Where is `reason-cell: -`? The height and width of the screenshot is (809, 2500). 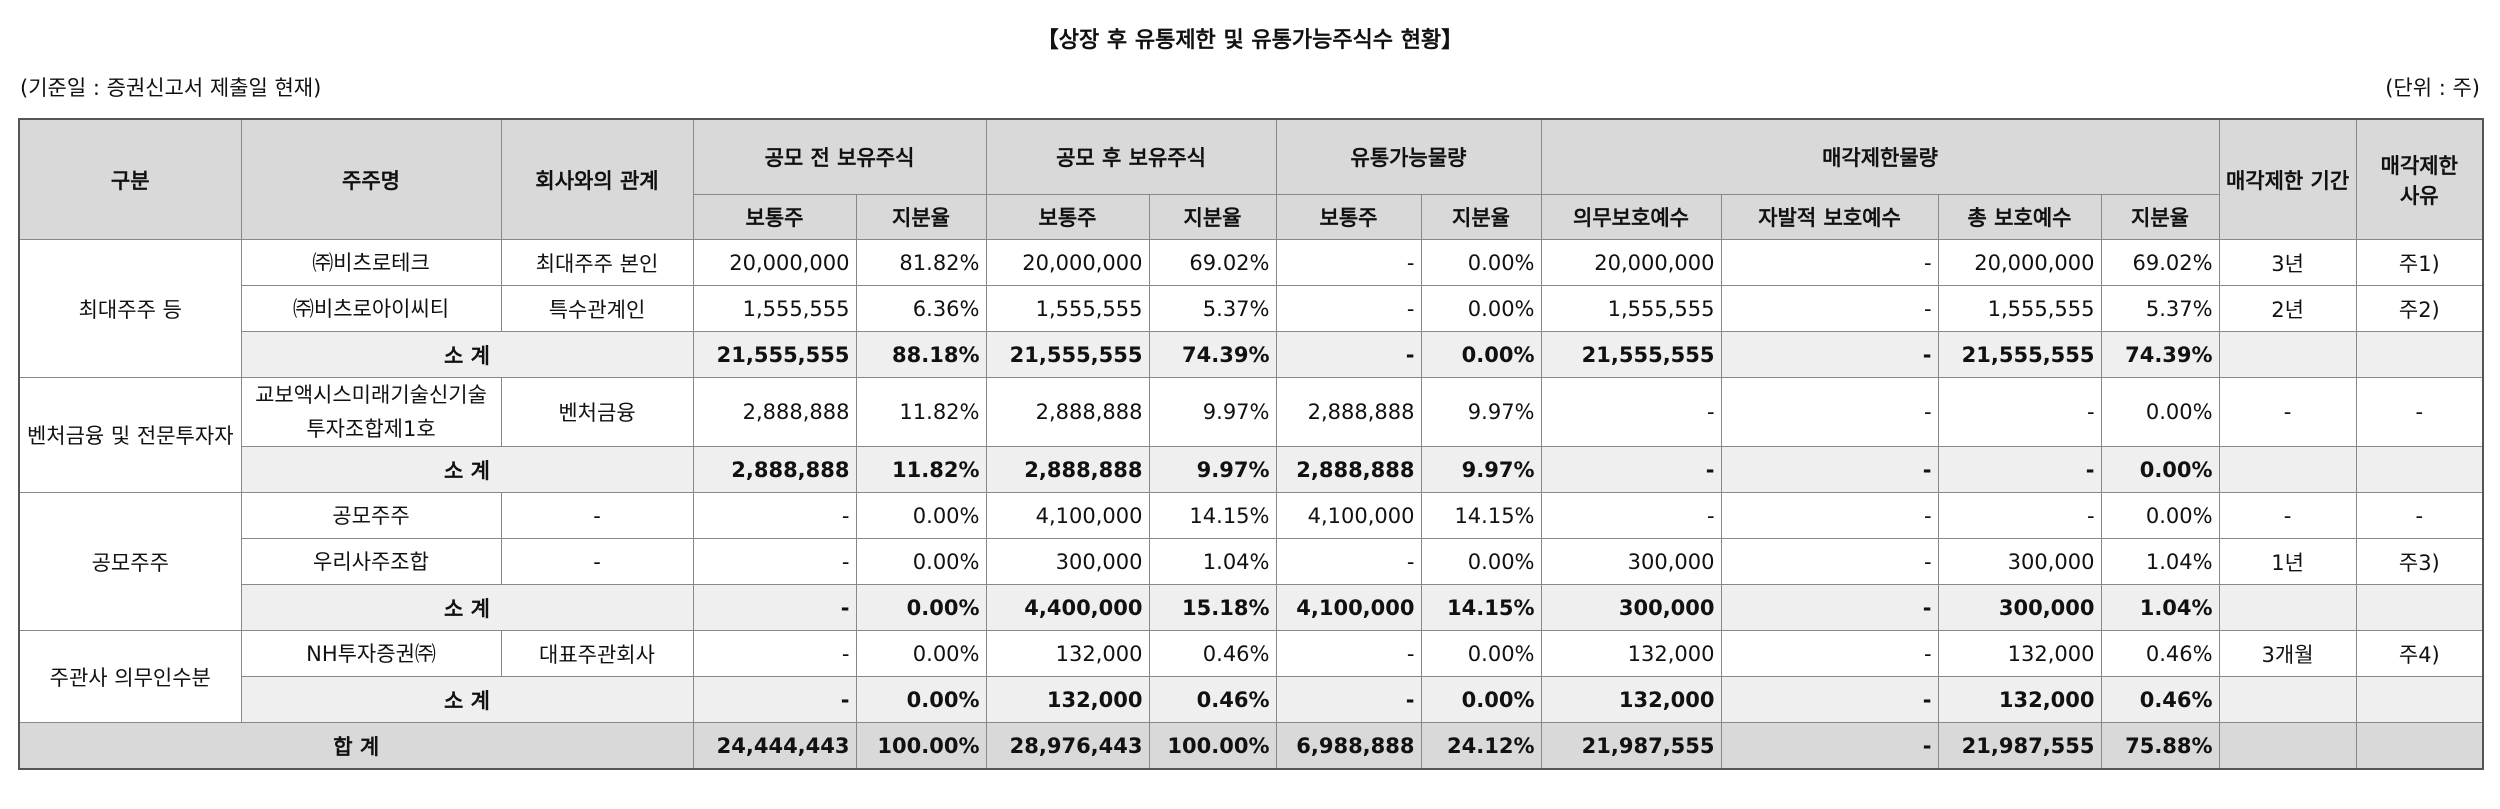
reason-cell: - is located at coordinates (2419, 515).